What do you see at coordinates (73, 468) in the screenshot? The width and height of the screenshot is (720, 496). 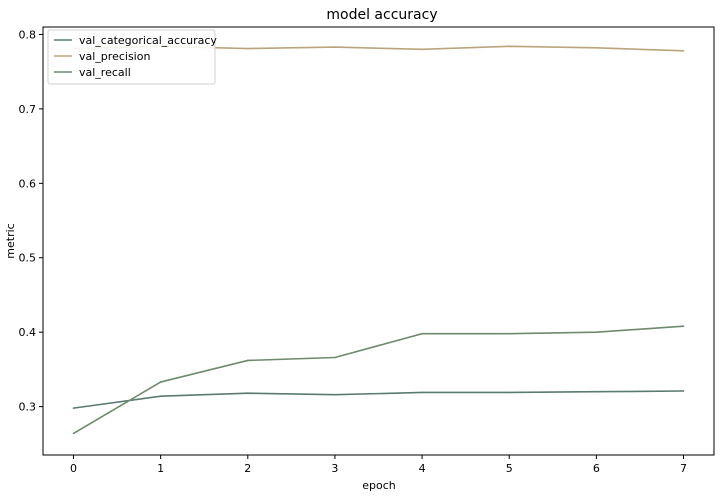 I see `x-tick-label: 0` at bounding box center [73, 468].